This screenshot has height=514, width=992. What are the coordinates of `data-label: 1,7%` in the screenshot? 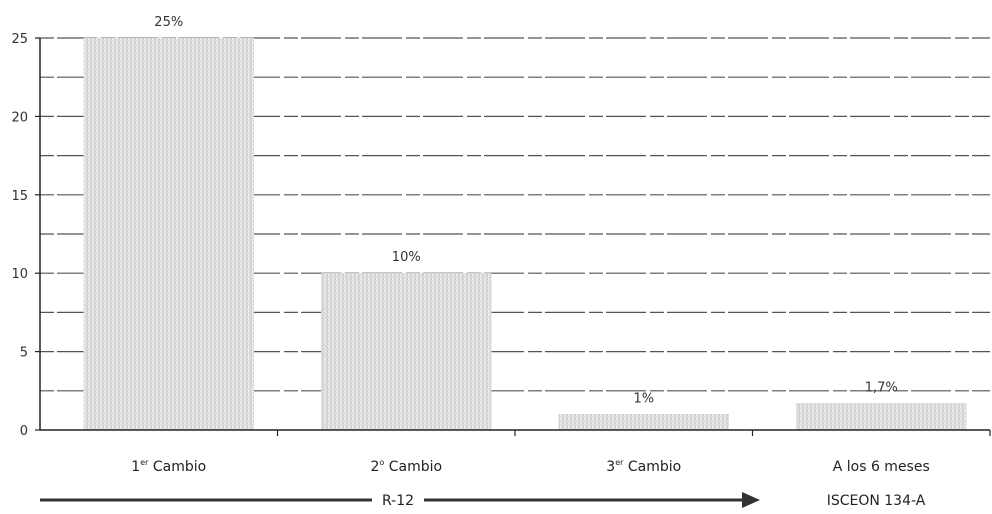 It's located at (881, 387).